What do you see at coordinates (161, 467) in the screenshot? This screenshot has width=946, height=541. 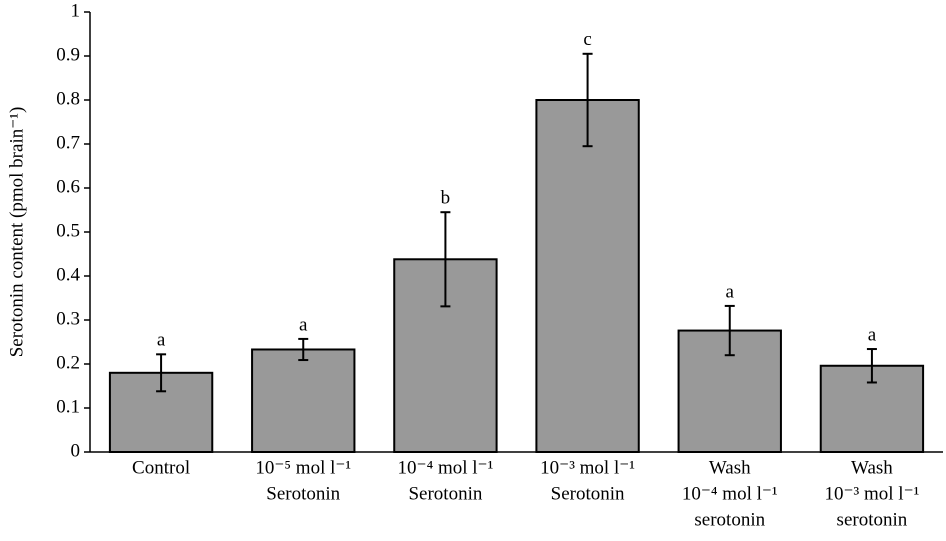 I see `x-tick-label: Control` at bounding box center [161, 467].